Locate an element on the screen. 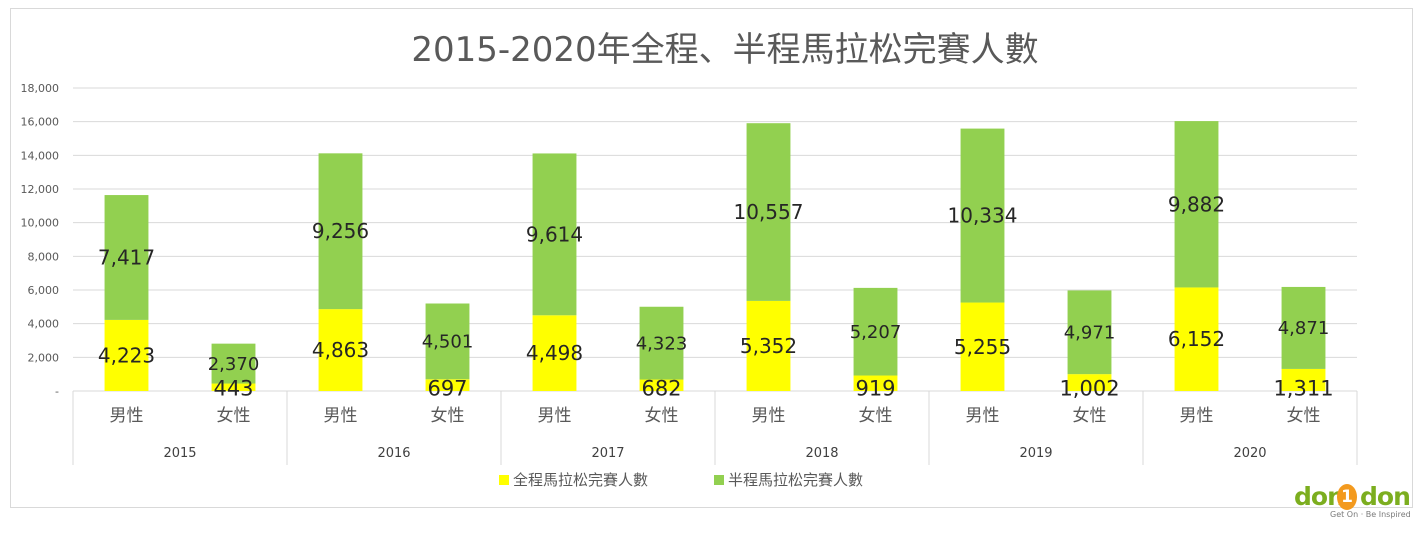 Image resolution: width=1425 pixels, height=541 pixels. data-label-half: 10,557 is located at coordinates (769, 212).